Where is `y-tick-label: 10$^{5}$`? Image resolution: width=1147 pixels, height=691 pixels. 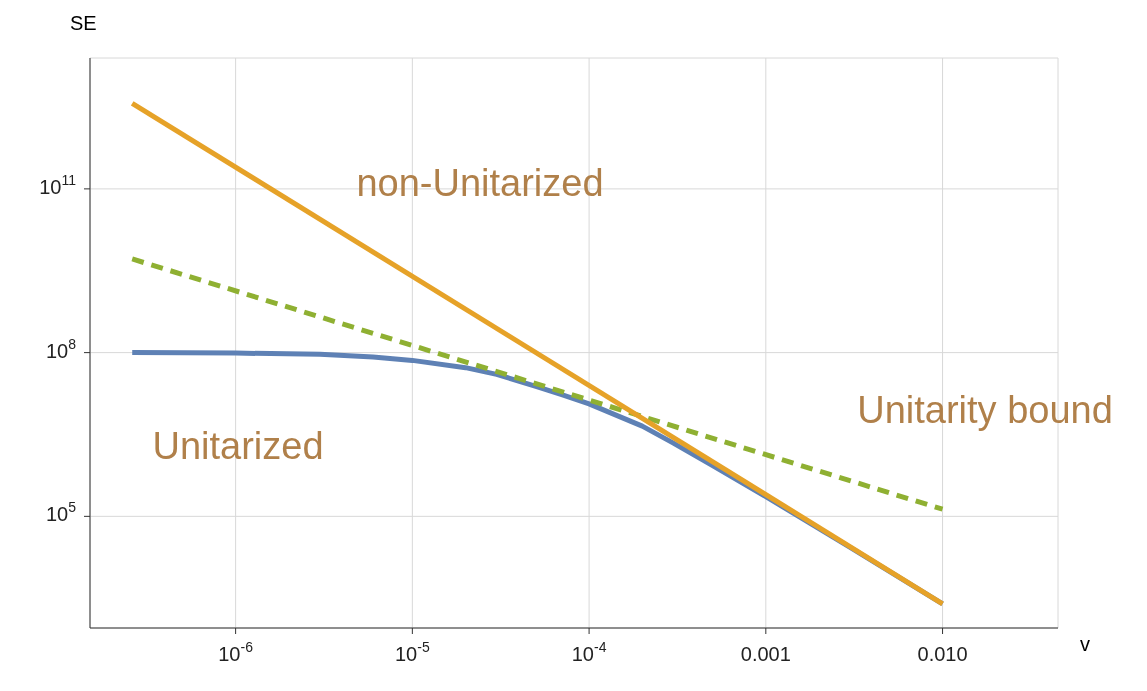 y-tick-label: 10$^{5}$ is located at coordinates (61, 512).